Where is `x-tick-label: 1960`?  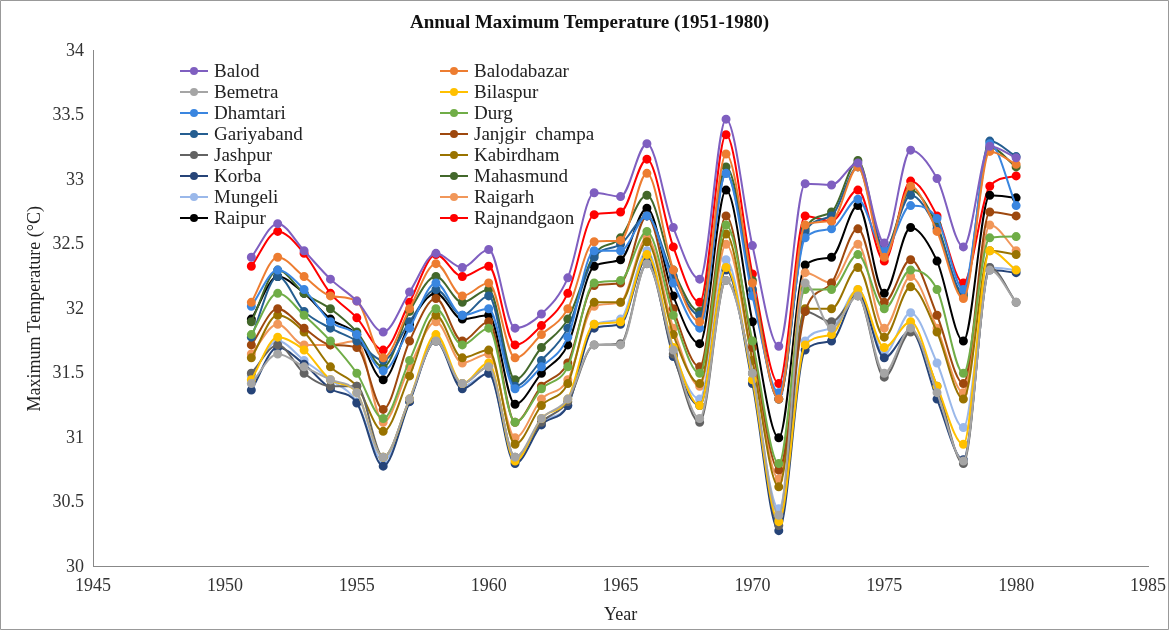
x-tick-label: 1960 is located at coordinates (488, 585).